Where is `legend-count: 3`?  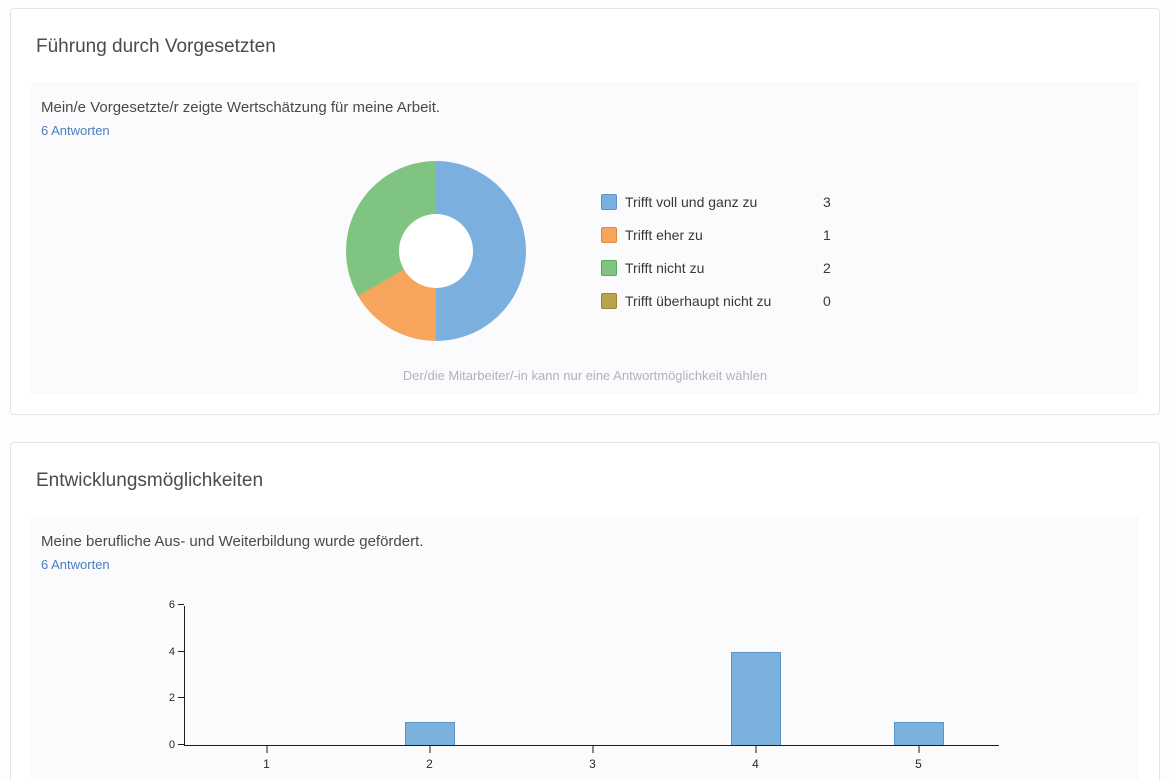
legend-count: 3 is located at coordinates (827, 201).